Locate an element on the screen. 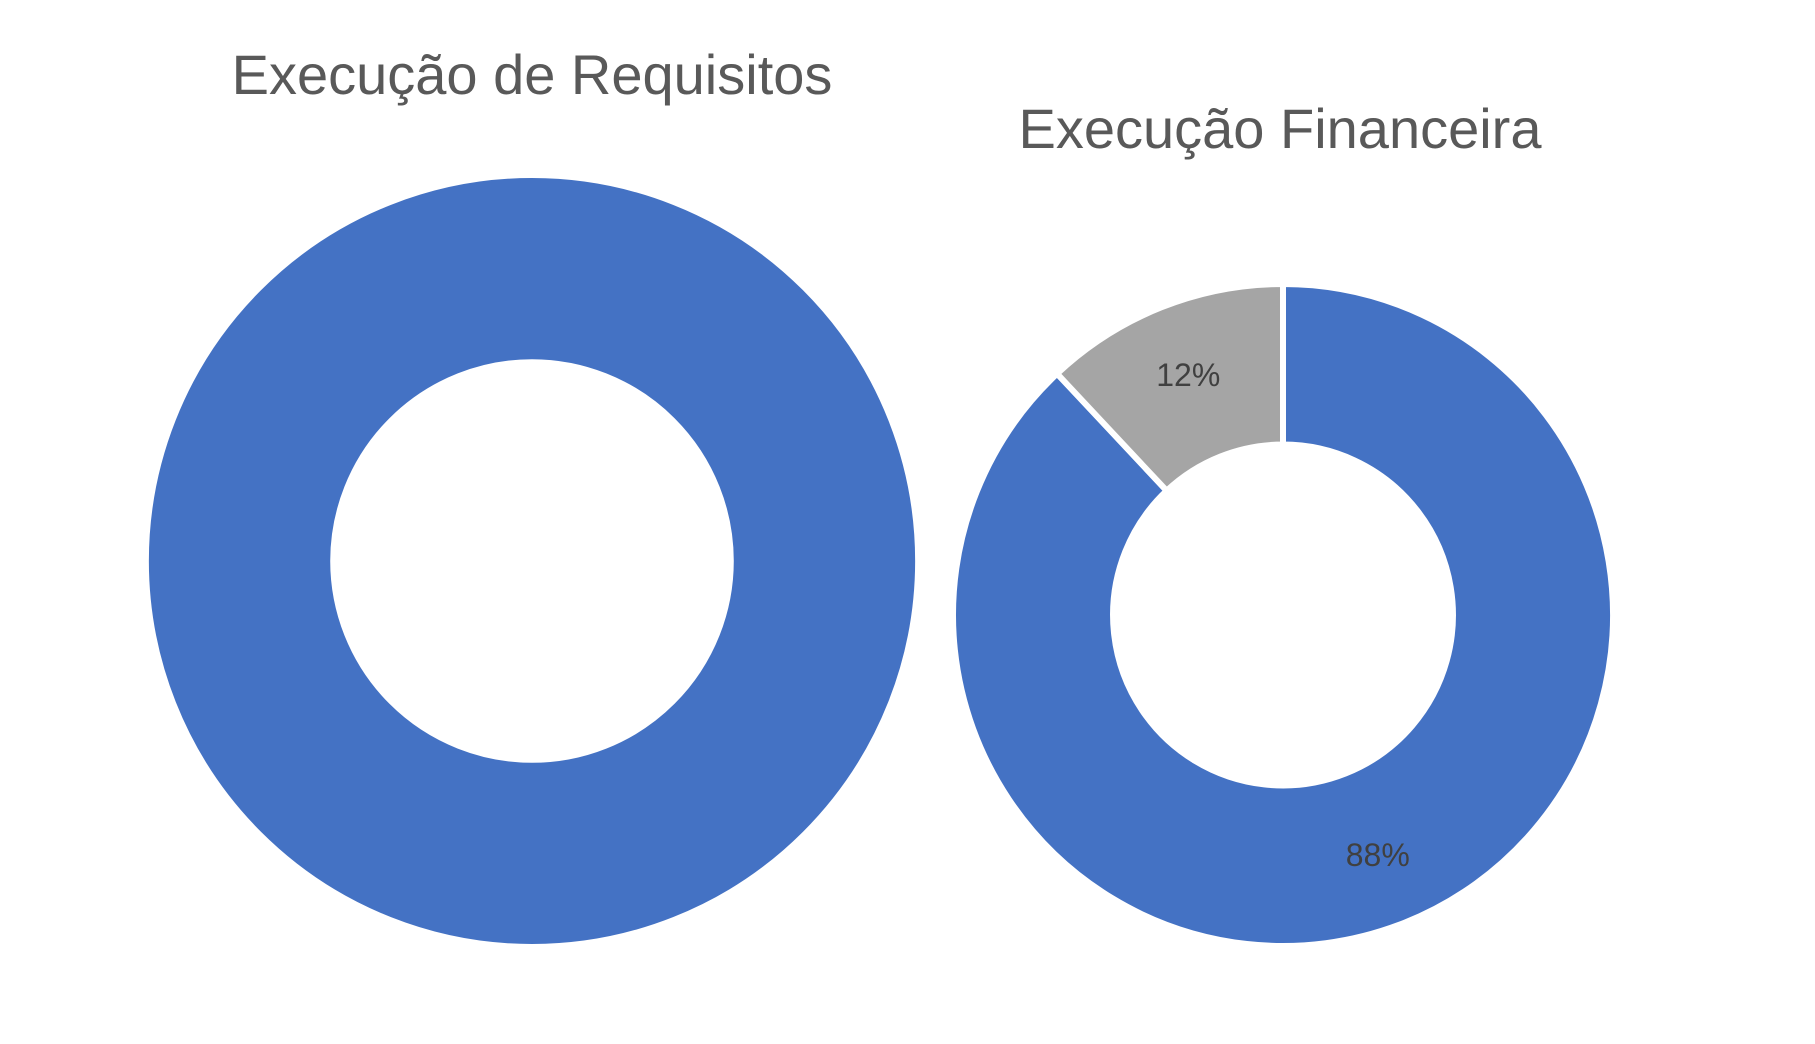 The width and height of the screenshot is (1815, 1044). chart-title-financeira: Execução Financeira is located at coordinates (1281, 128).